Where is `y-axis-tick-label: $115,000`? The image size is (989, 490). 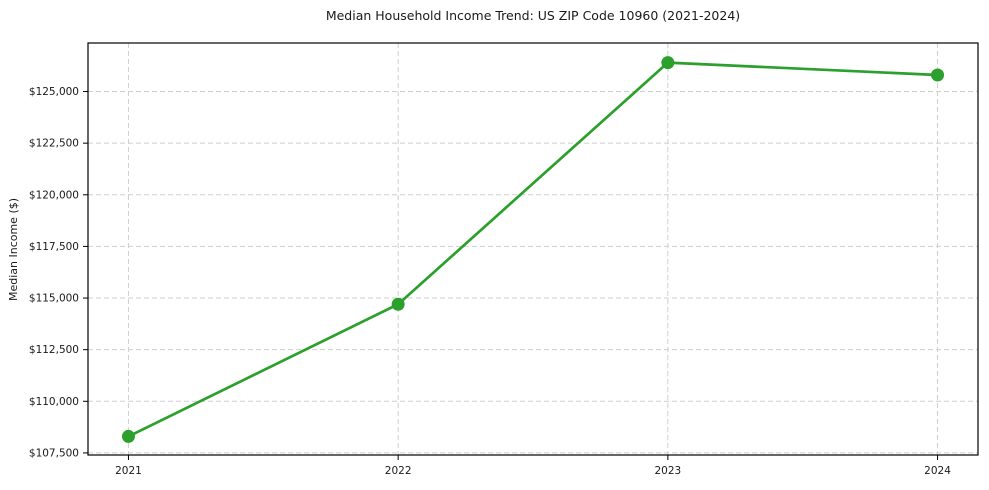
y-axis-tick-label: $115,000 is located at coordinates (54, 299).